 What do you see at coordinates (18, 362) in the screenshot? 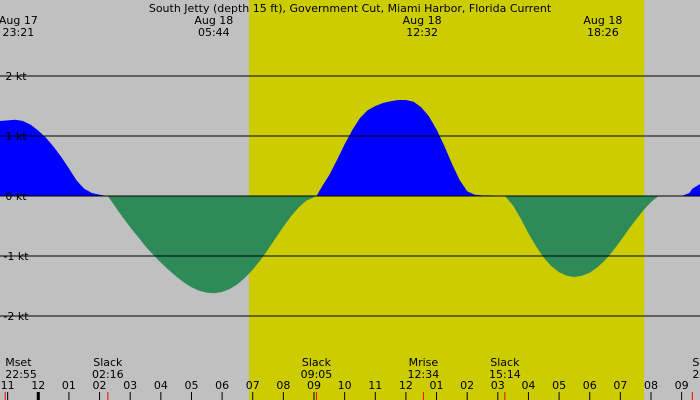
I see `event-name: Mset` at bounding box center [18, 362].